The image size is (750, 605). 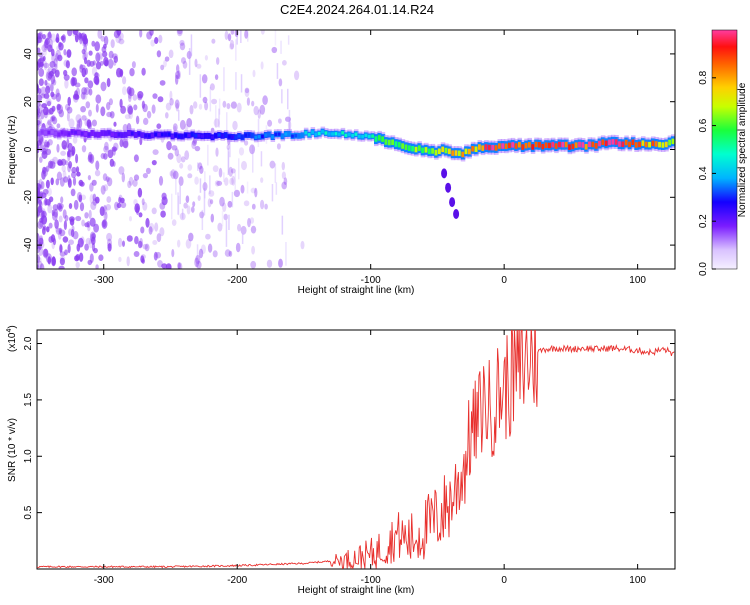 What do you see at coordinates (371, 280) in the screenshot?
I see `x-tick-label: -100` at bounding box center [371, 280].